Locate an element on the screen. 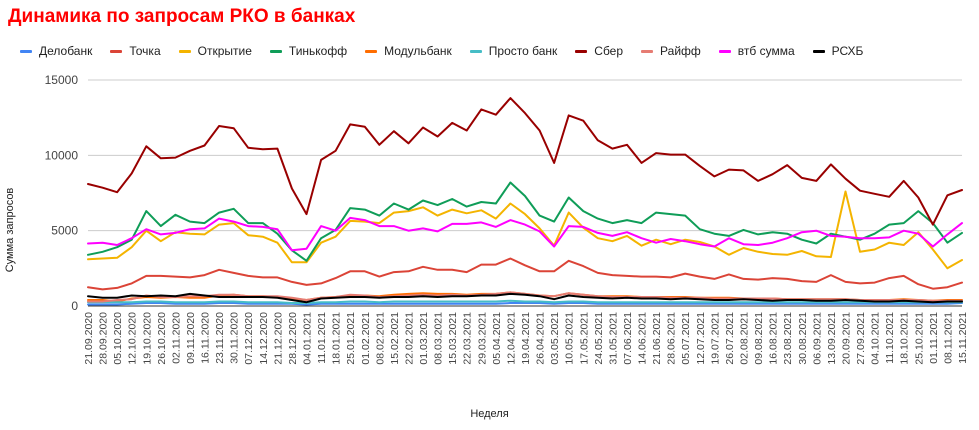  legend-item: РСХБ is located at coordinates (838, 51).